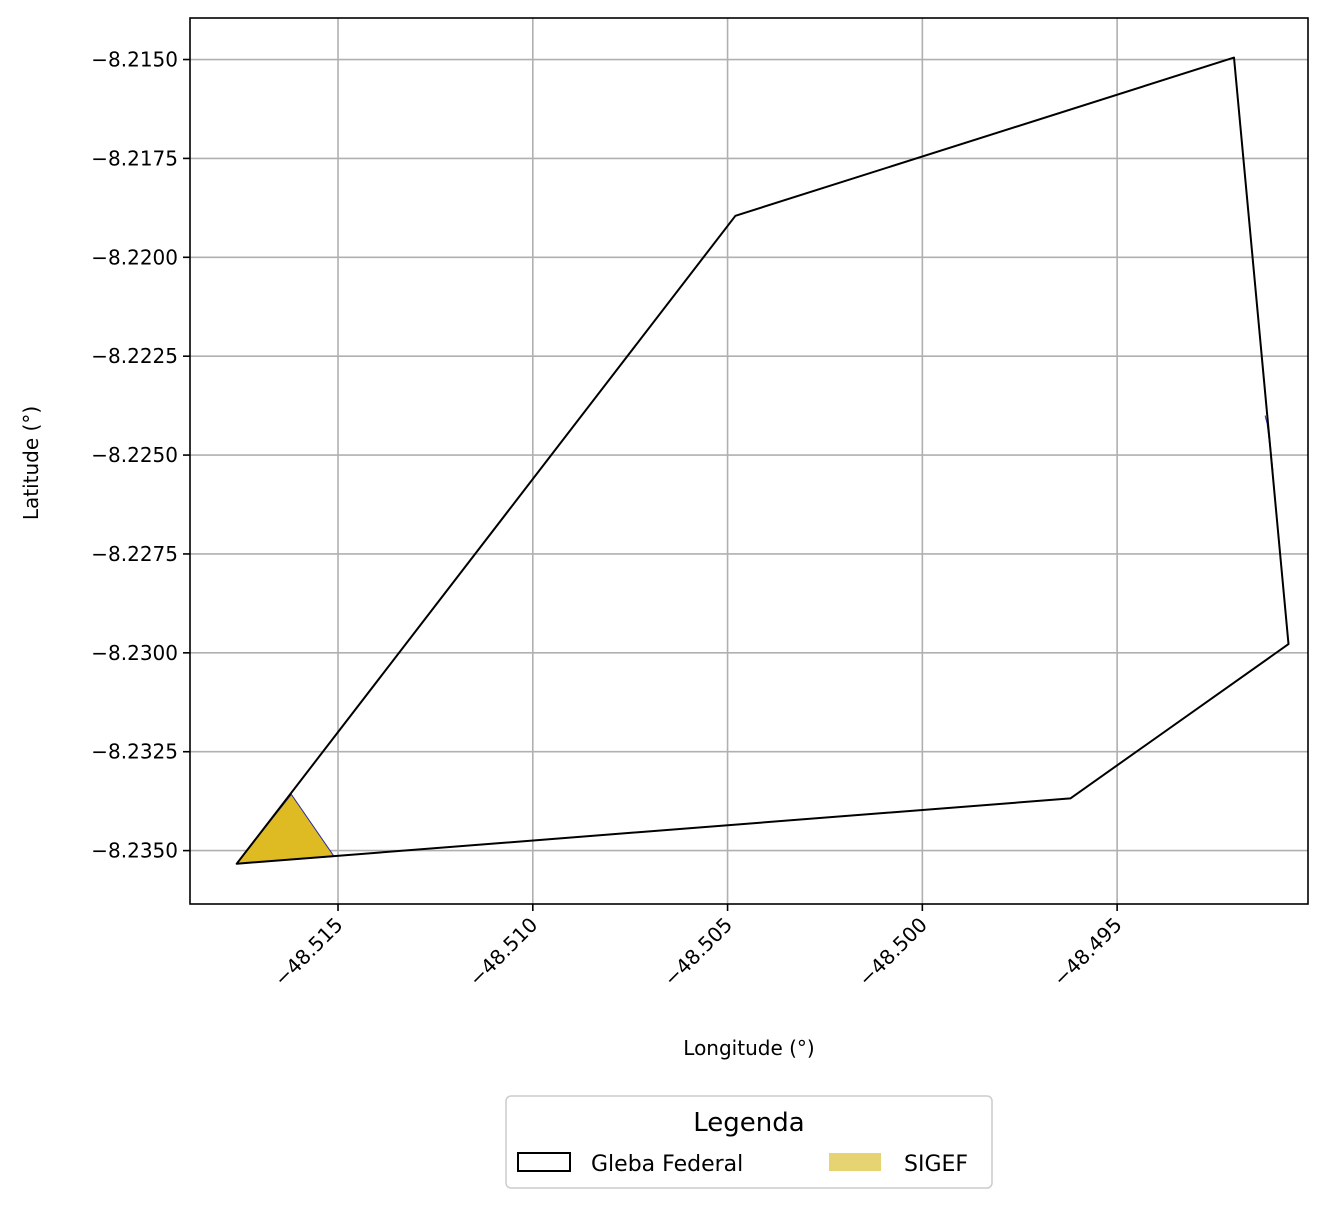 The height and width of the screenshot is (1207, 1326). I want to click on y-tick-label-8-23: −8.2300, so click(134, 653).